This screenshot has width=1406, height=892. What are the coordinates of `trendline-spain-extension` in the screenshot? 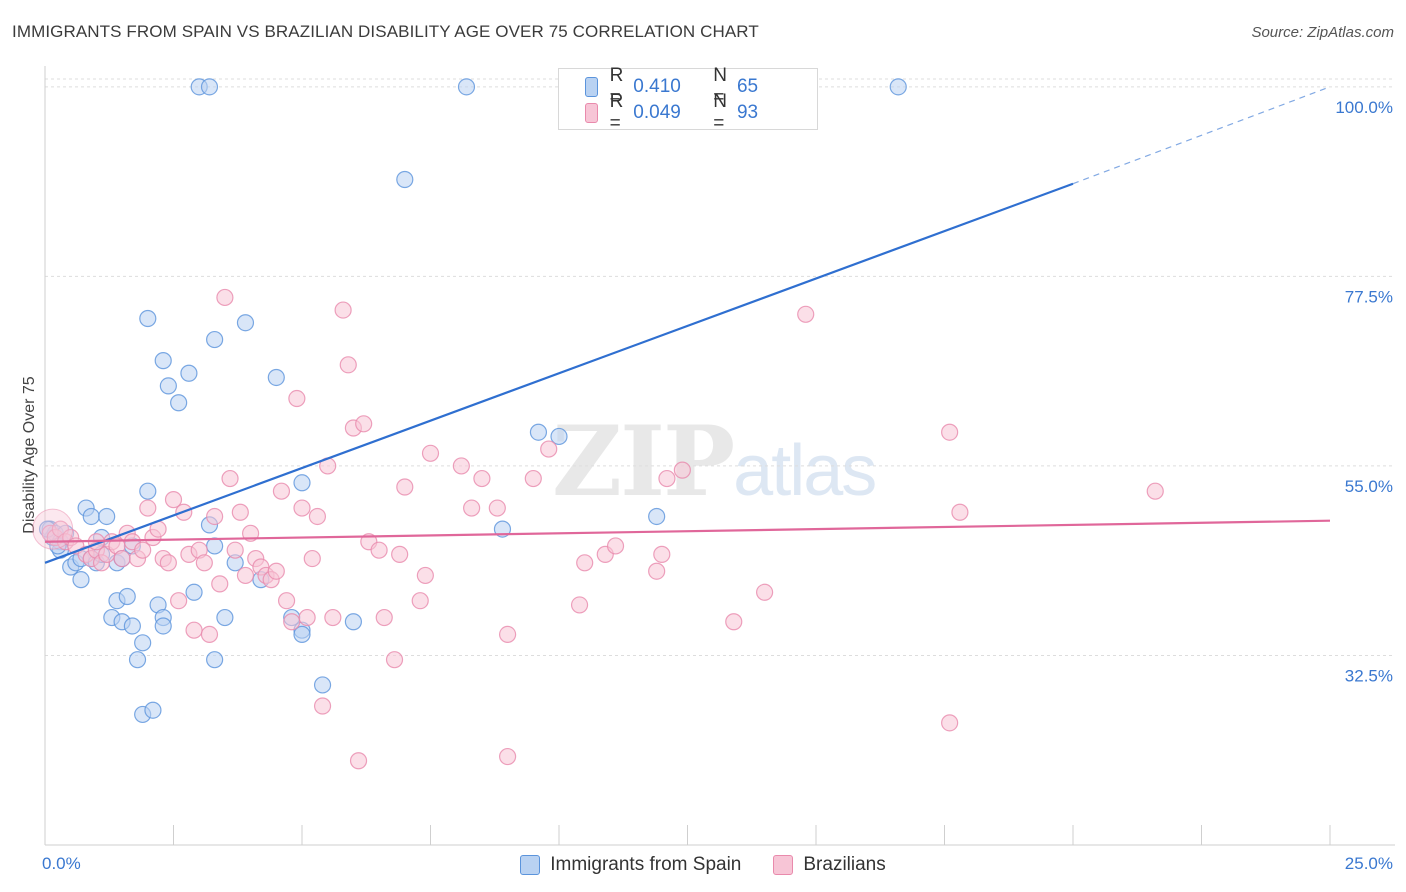 It's located at (1201, 135).